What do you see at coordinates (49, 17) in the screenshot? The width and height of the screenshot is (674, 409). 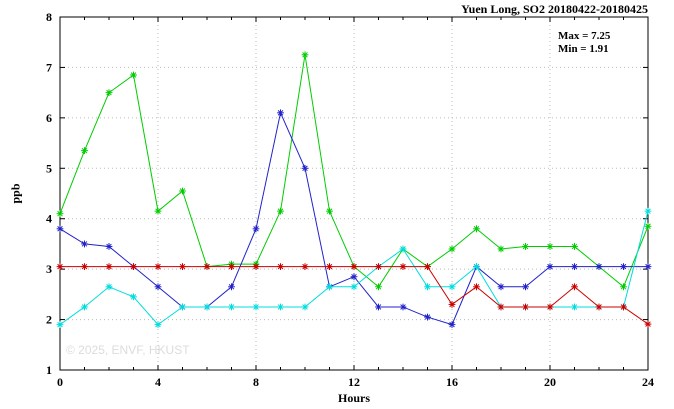 I see `y-tick-label: 8` at bounding box center [49, 17].